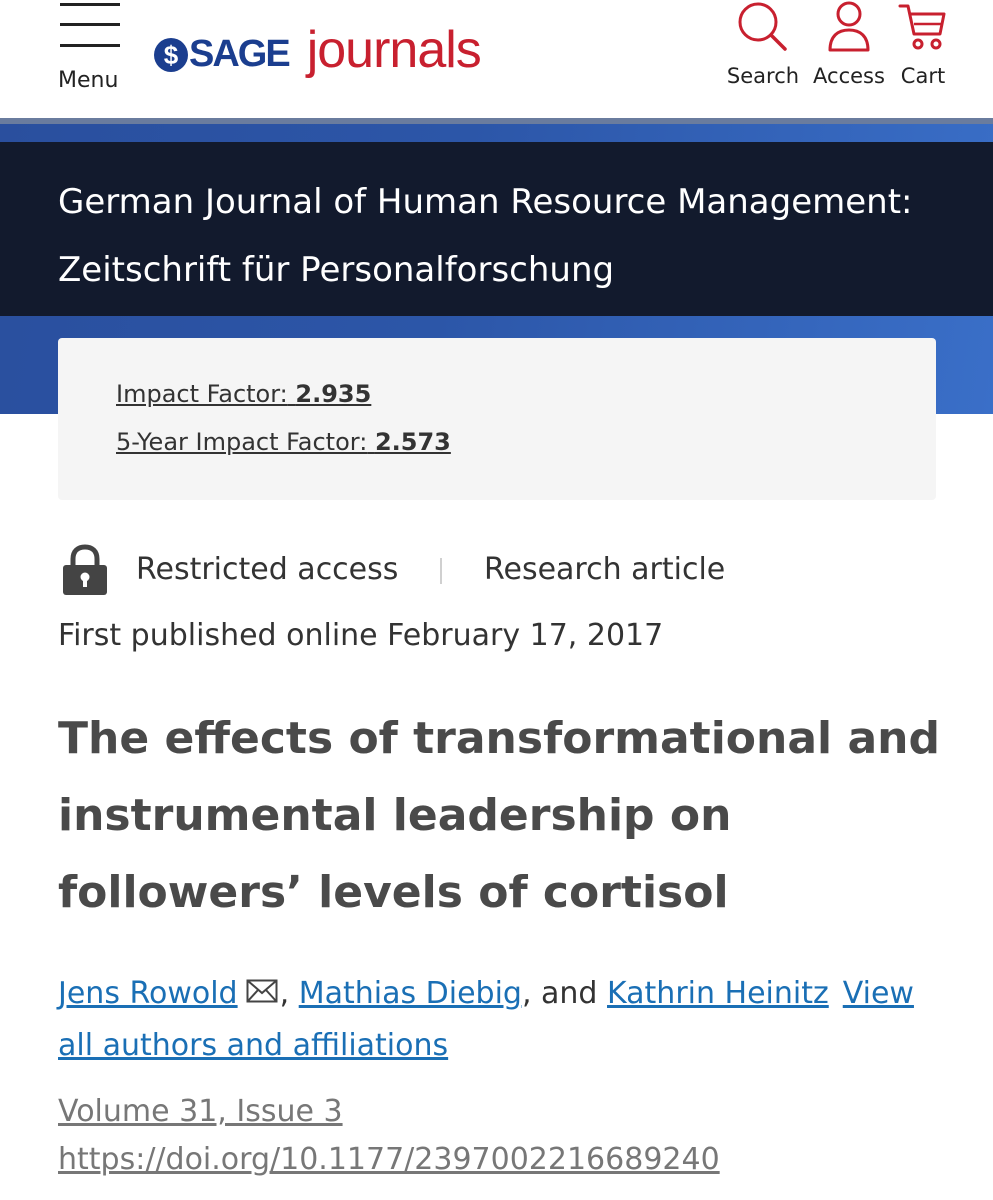  What do you see at coordinates (85, 569) in the screenshot?
I see `lock-icon` at bounding box center [85, 569].